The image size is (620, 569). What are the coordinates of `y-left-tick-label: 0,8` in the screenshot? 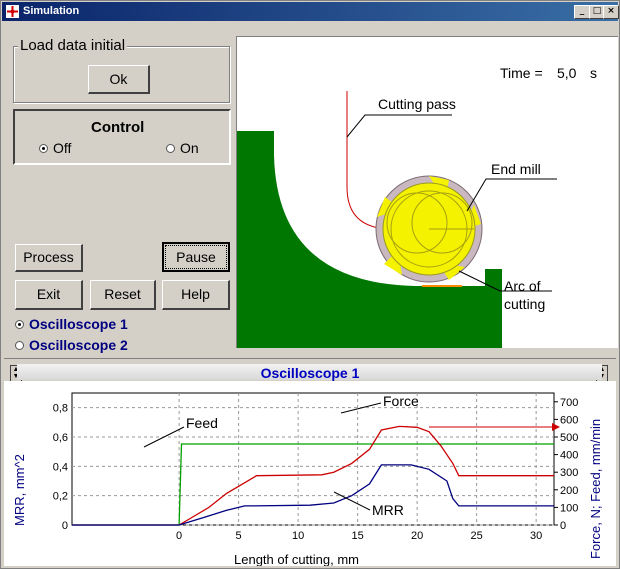 It's located at (60, 409).